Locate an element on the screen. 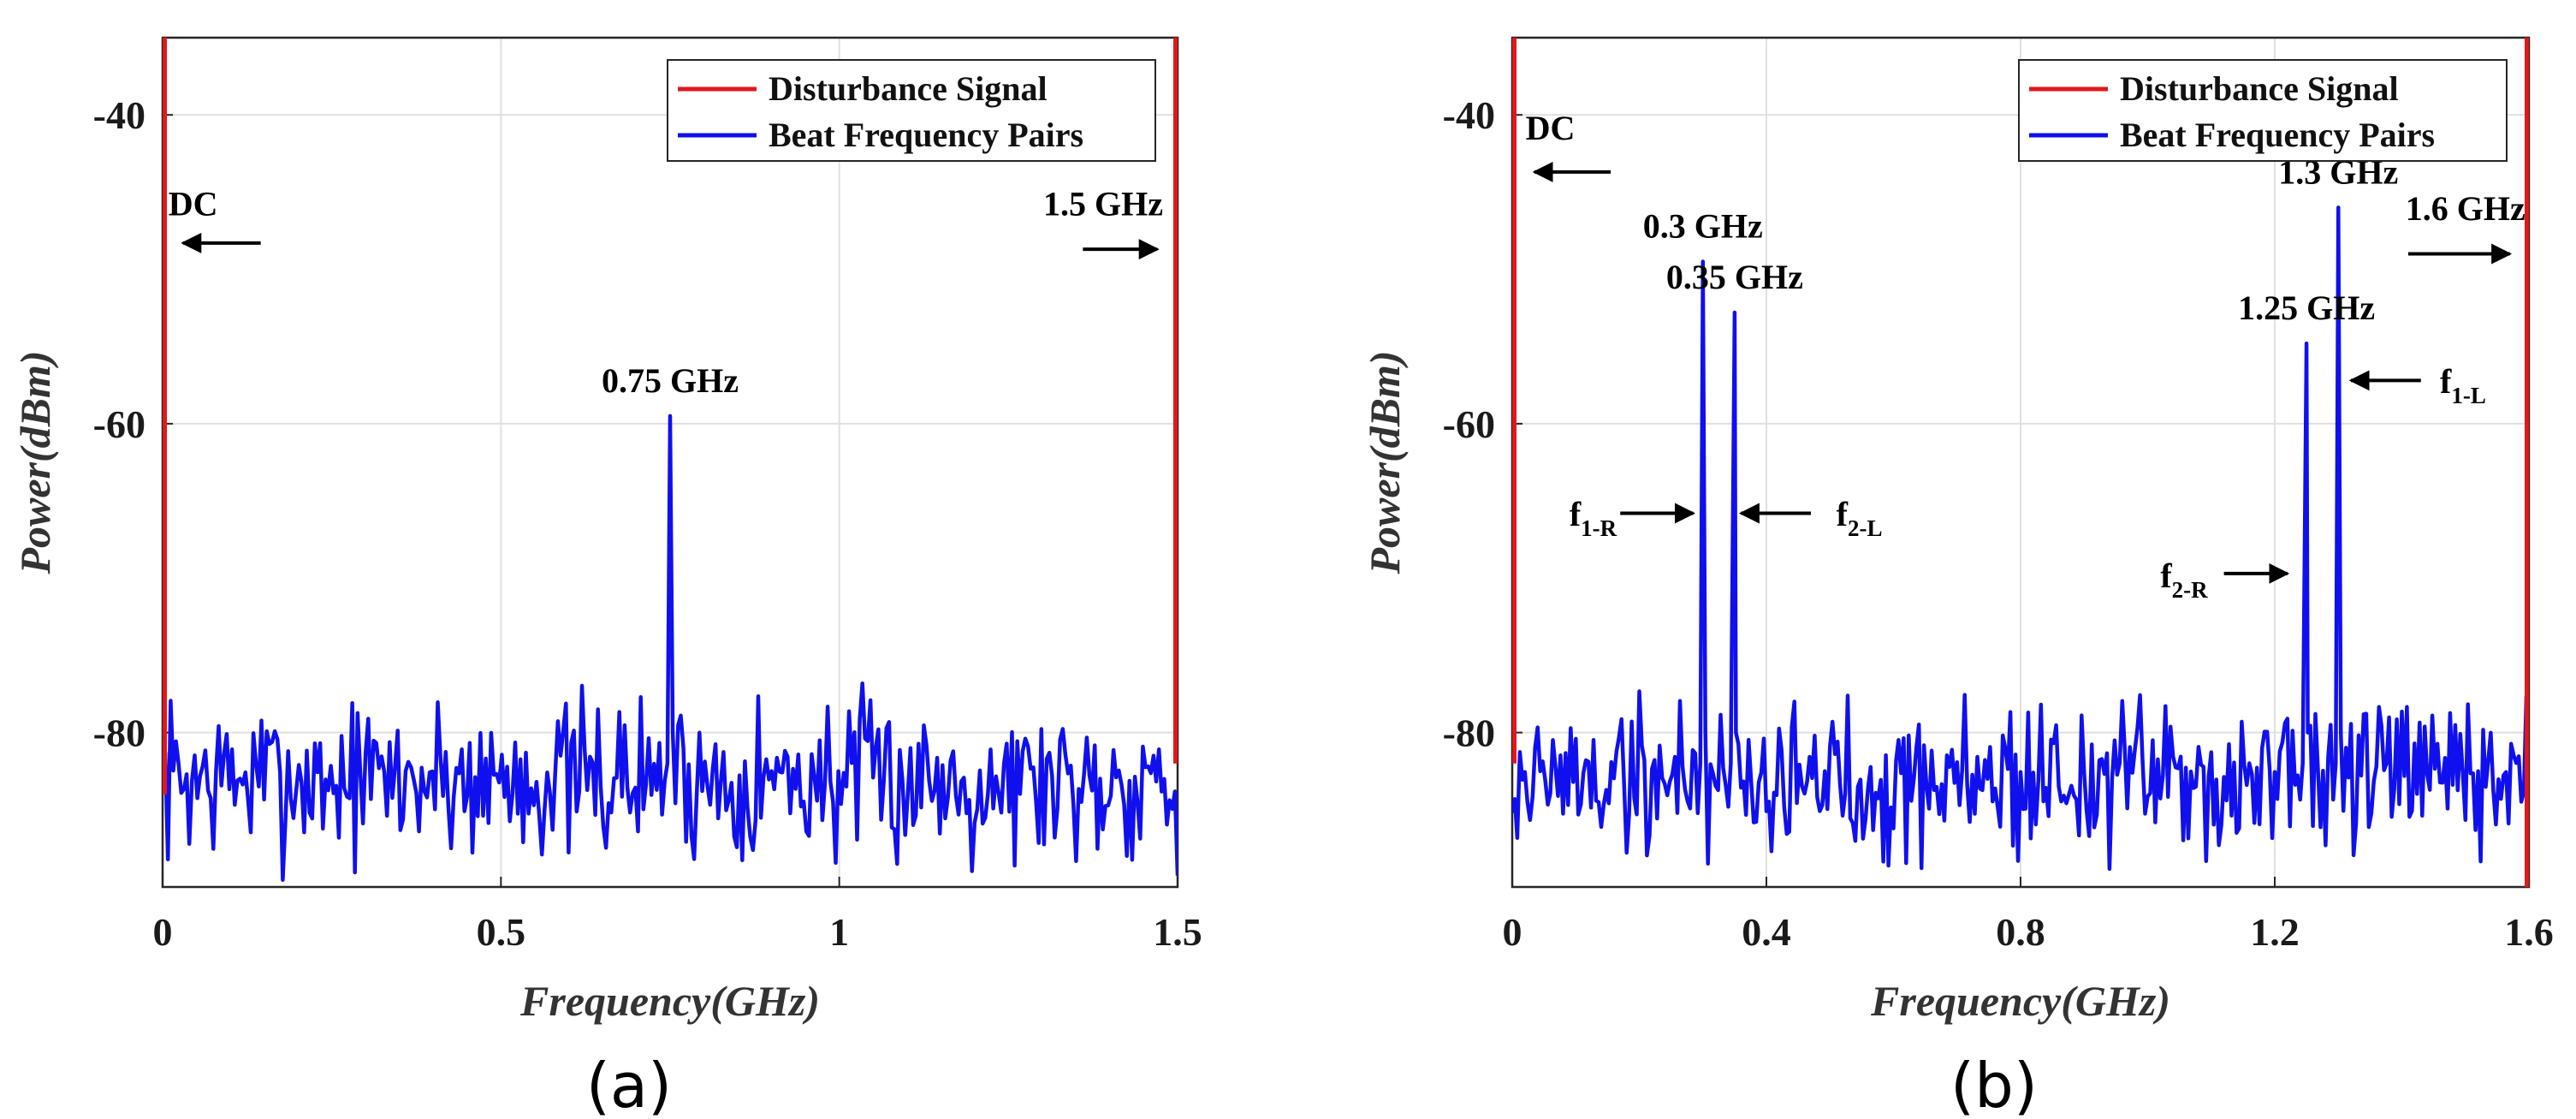 The width and height of the screenshot is (2576, 1119). f-label: f1-L is located at coordinates (2463, 385).